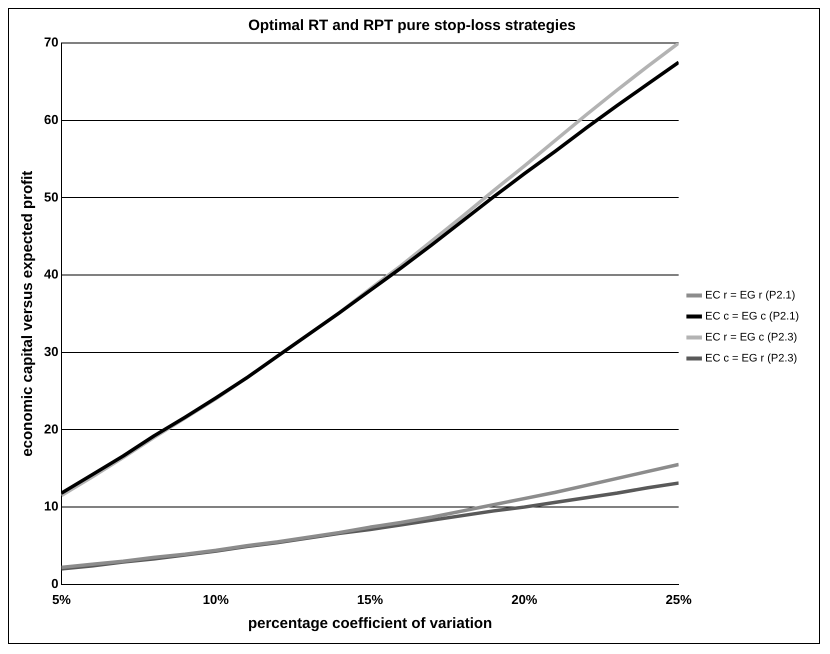  I want to click on y-tick-label: 20, so click(51, 428).